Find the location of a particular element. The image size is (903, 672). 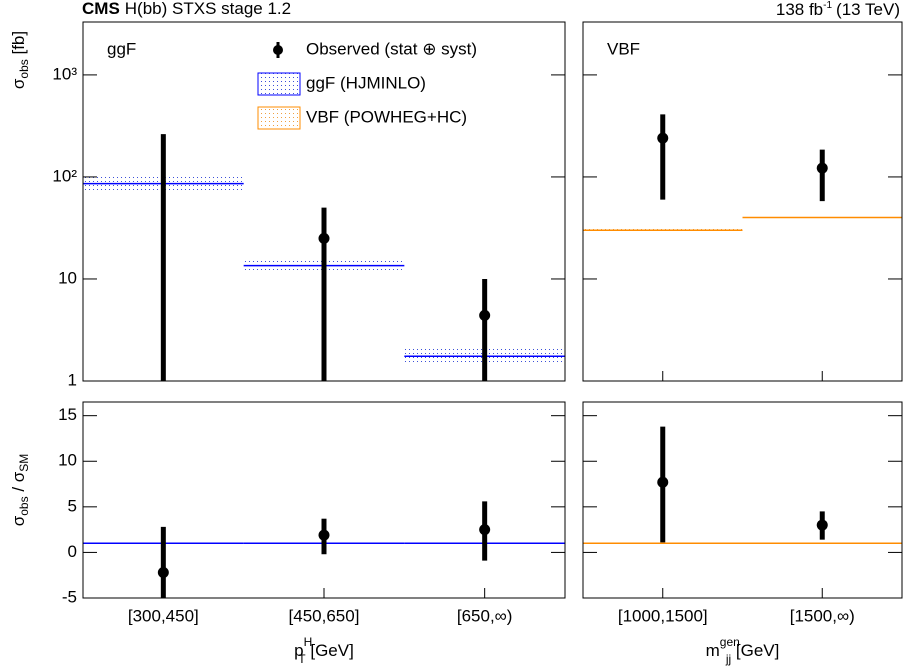

x-label-sup: gen is located at coordinates (730, 642).